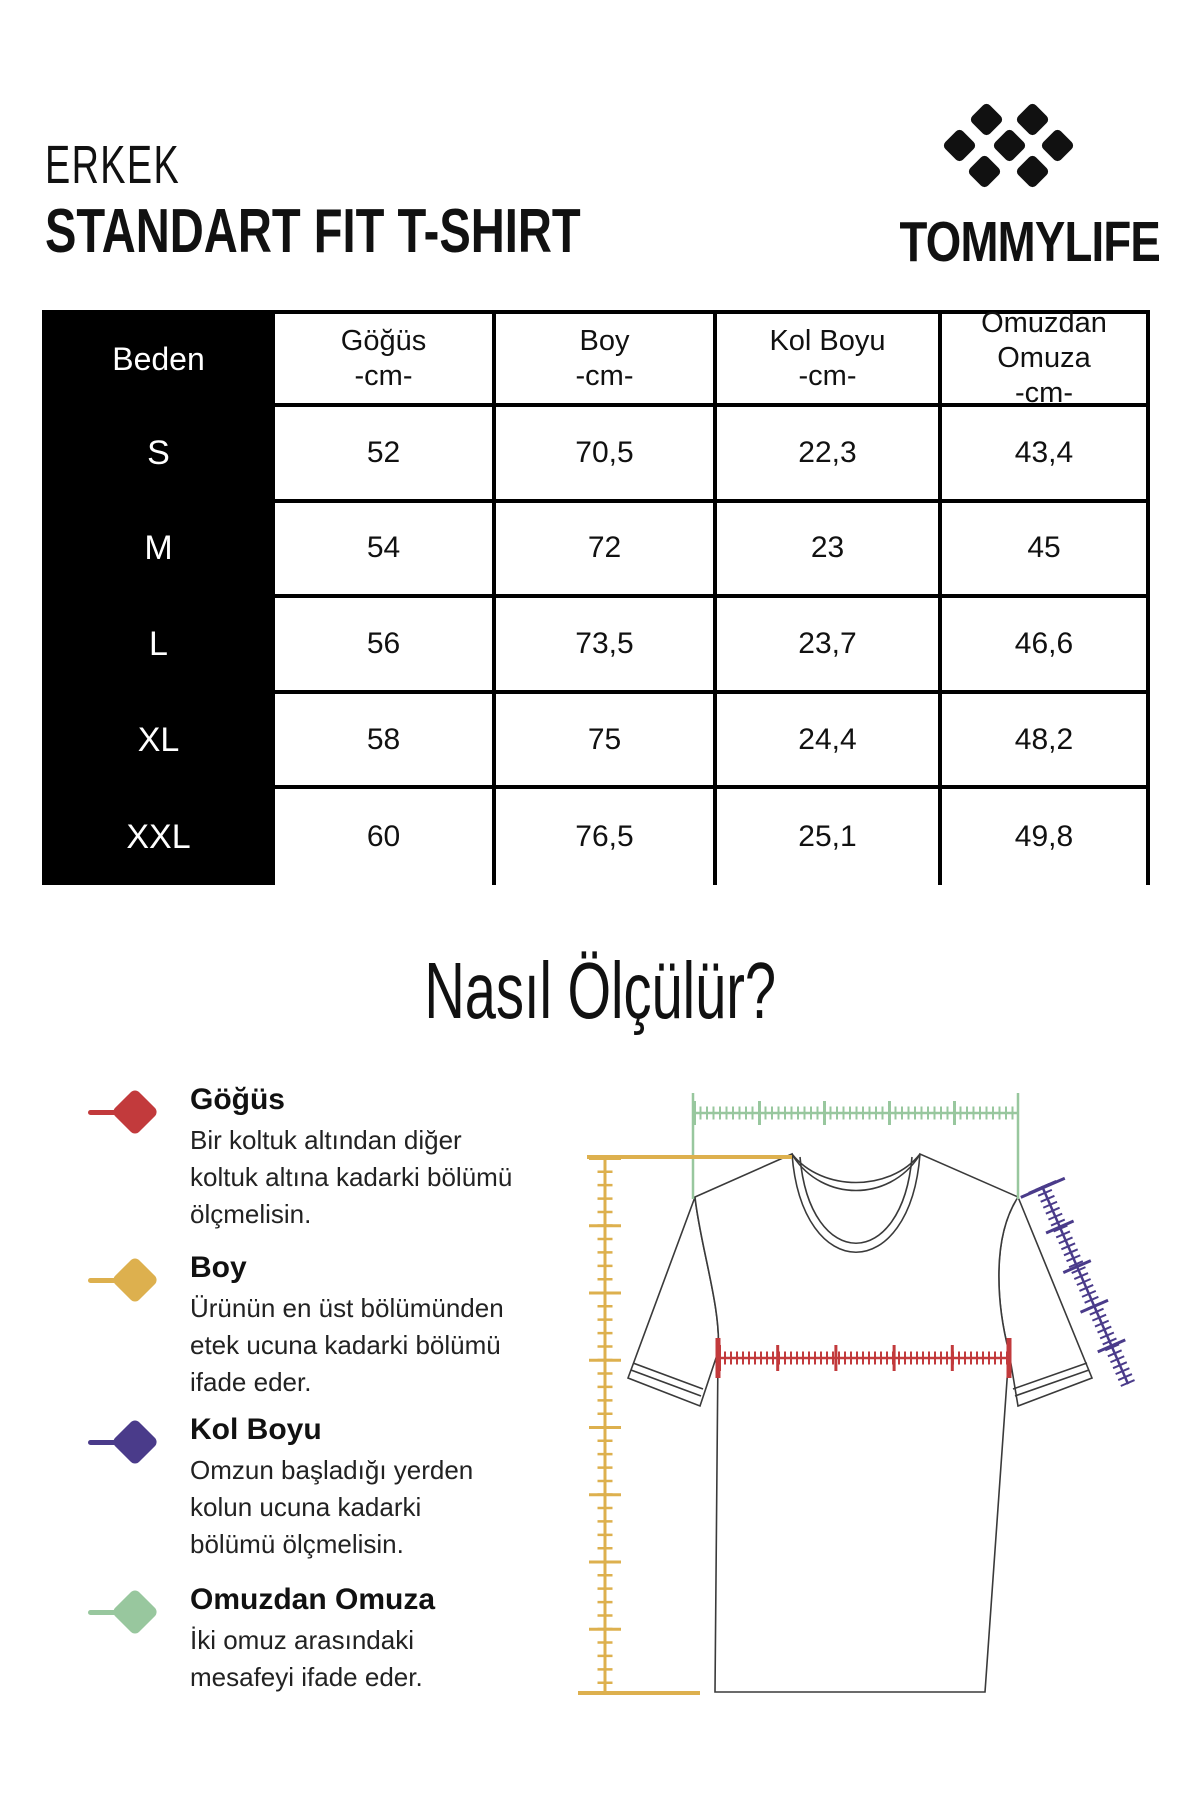  Describe the element at coordinates (1044, 741) in the screenshot. I see `cell-shoulder: 48,2` at that location.